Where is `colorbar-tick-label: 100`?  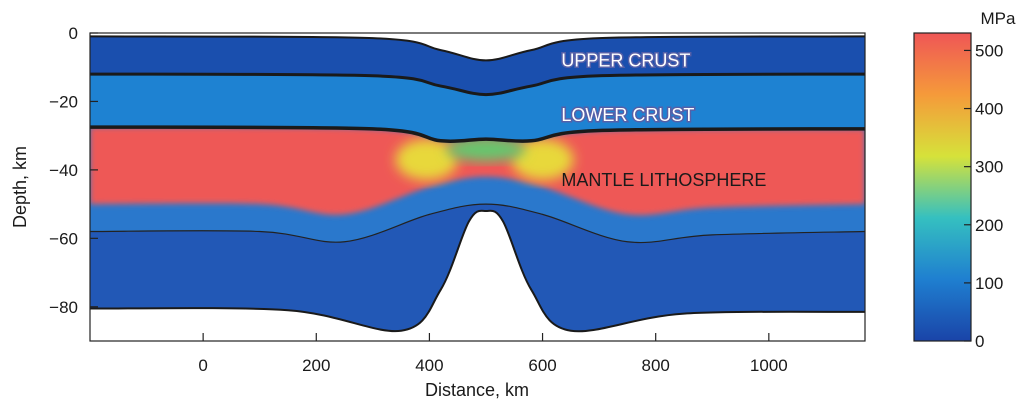 colorbar-tick-label: 100 is located at coordinates (989, 283).